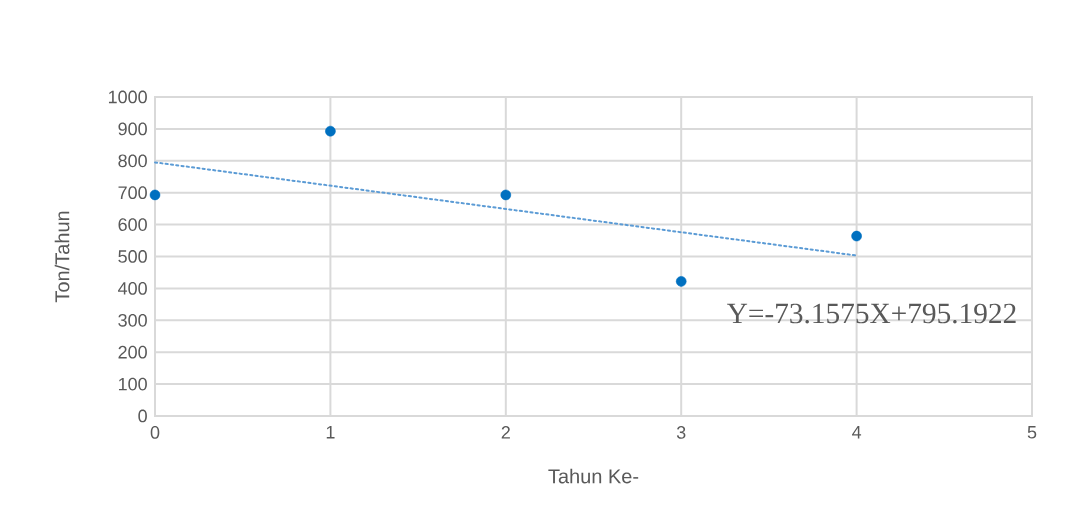  What do you see at coordinates (132, 161) in the screenshot?
I see `y-tick-label: 800` at bounding box center [132, 161].